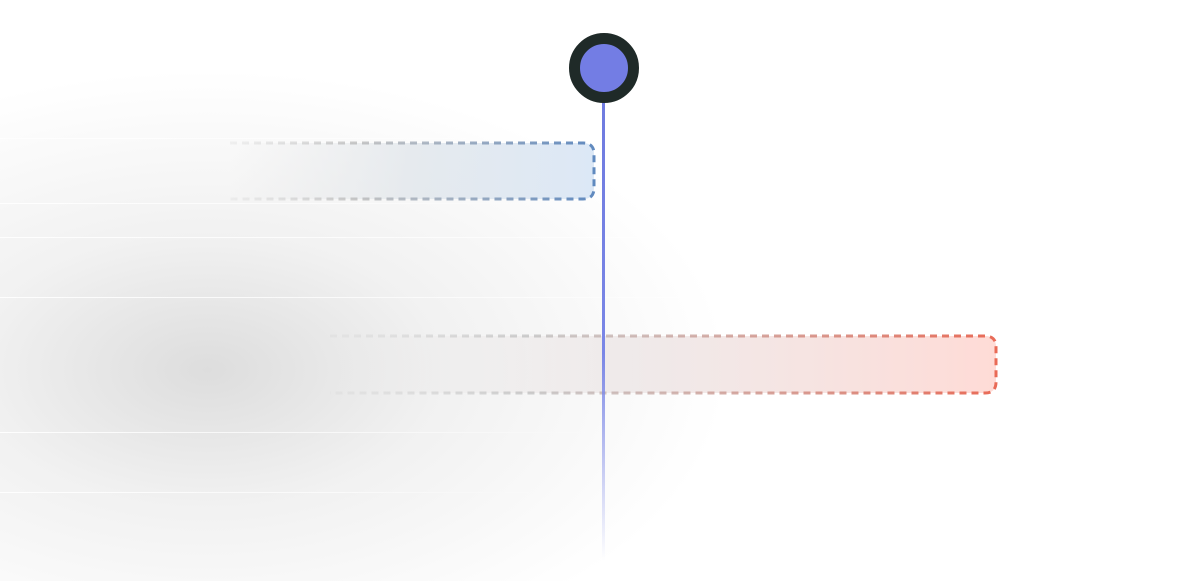 This screenshot has width=1200, height=581. Describe the element at coordinates (664, 364) in the screenshot. I see `timeline-clip-red` at that location.